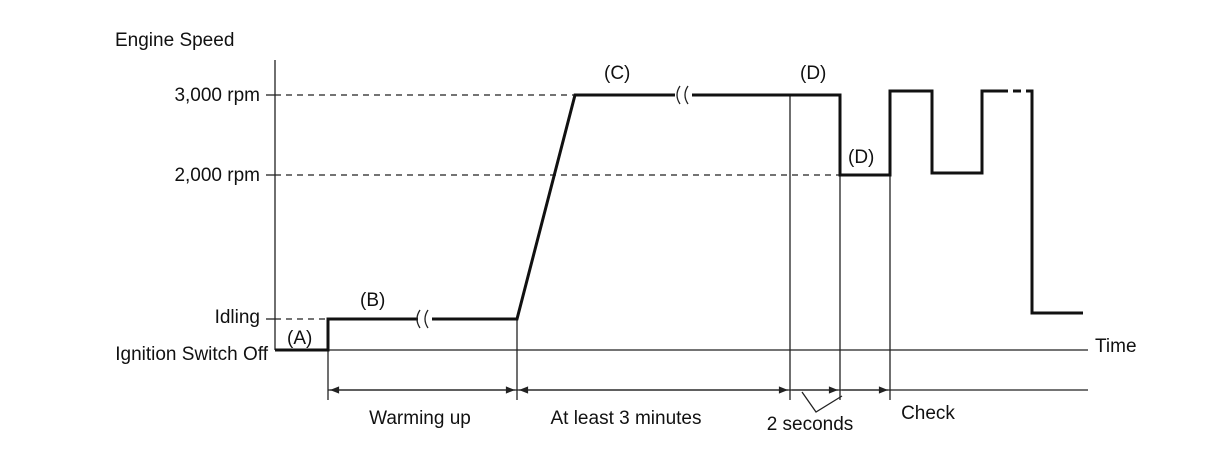  What do you see at coordinates (420, 418) in the screenshot?
I see `phase-label: Warming up` at bounding box center [420, 418].